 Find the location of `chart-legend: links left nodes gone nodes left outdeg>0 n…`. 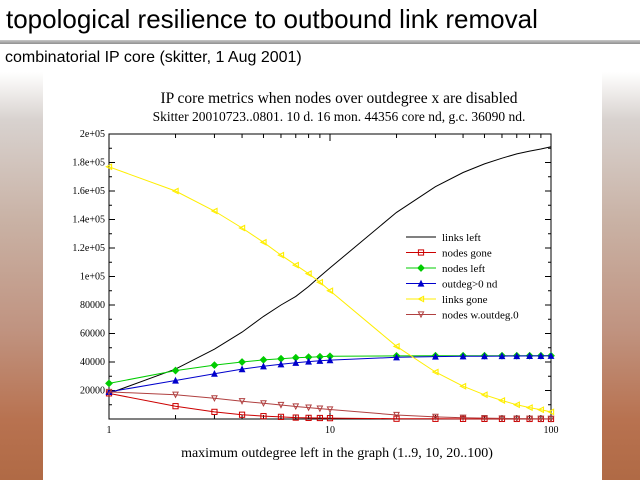

chart-legend: links left nodes gone nodes left outdeg>0 n… is located at coordinates (462, 277).